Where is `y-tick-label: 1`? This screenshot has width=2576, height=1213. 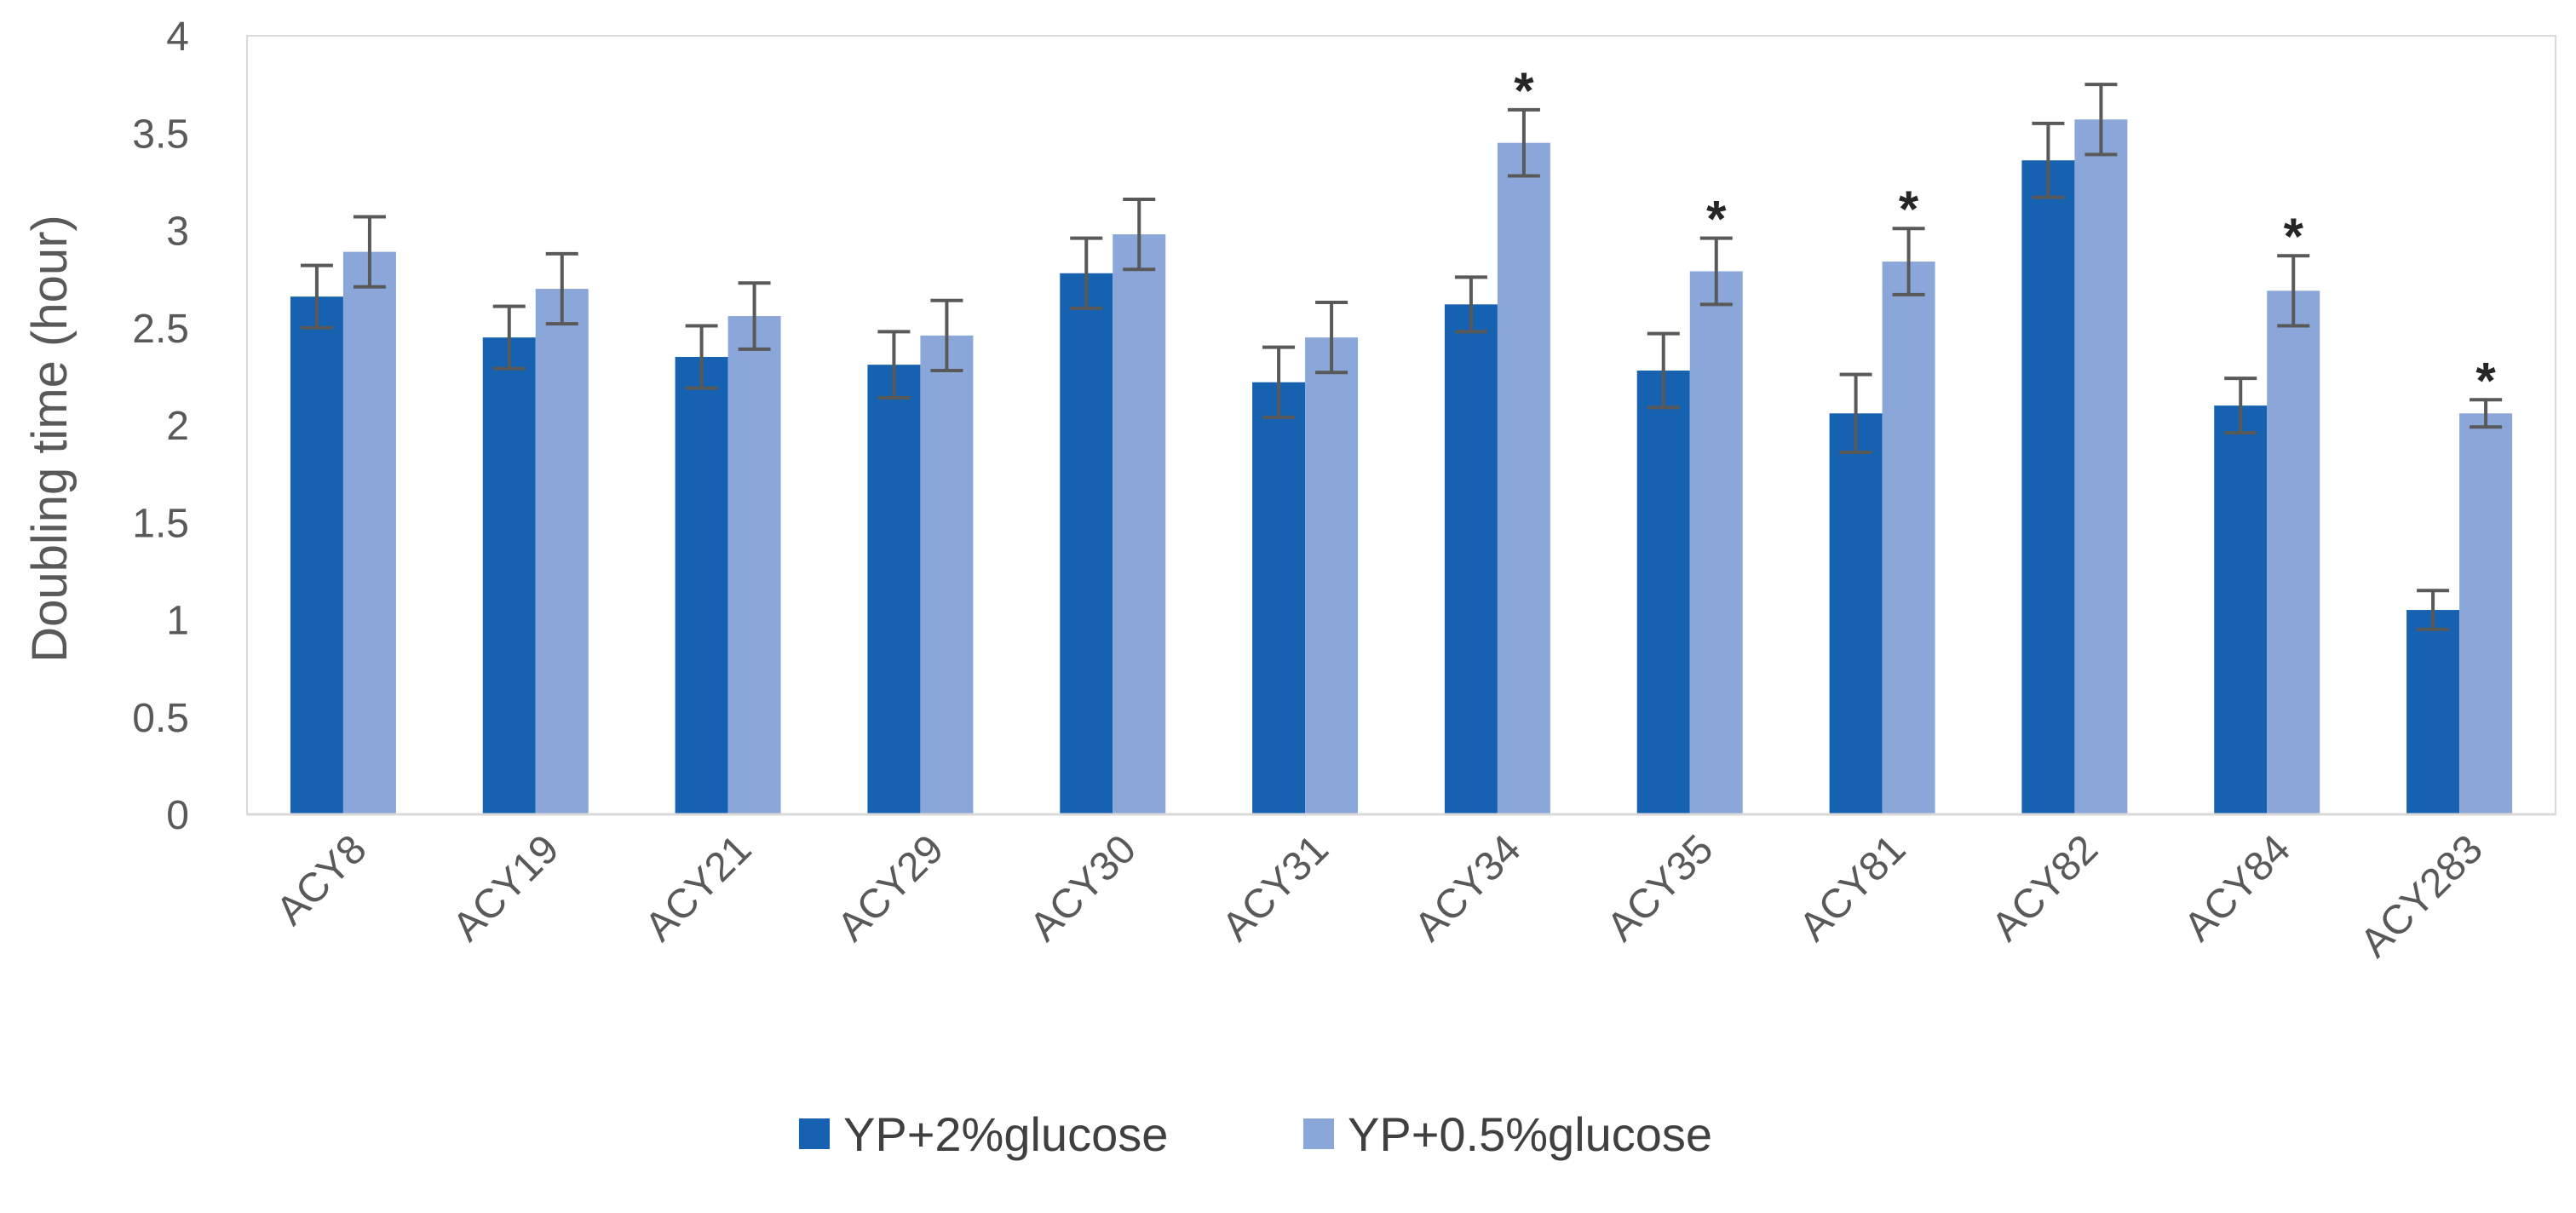
y-tick-label: 1 is located at coordinates (177, 621).